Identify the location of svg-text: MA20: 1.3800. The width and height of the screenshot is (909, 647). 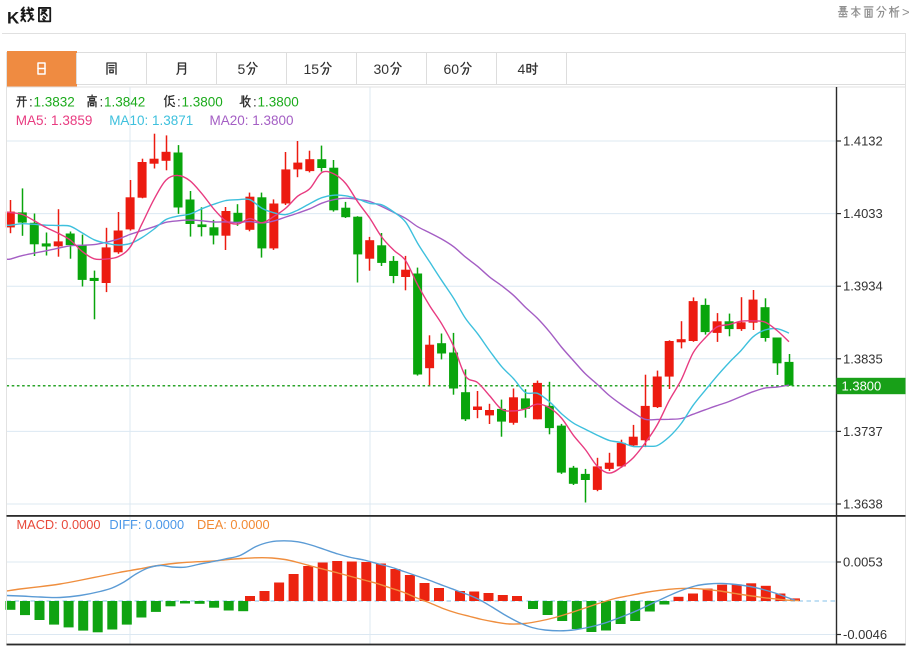
(252, 120).